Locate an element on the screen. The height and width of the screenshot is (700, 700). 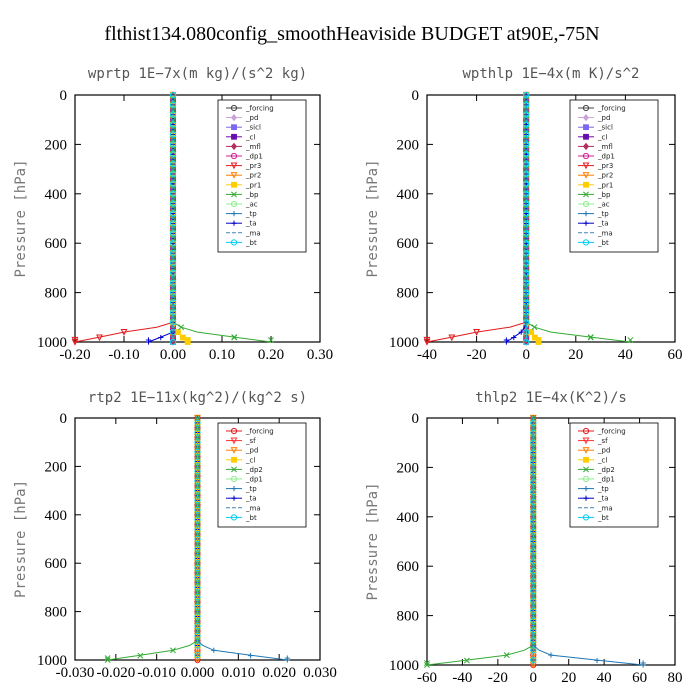
legend-label: _pr3 is located at coordinates (605, 166).